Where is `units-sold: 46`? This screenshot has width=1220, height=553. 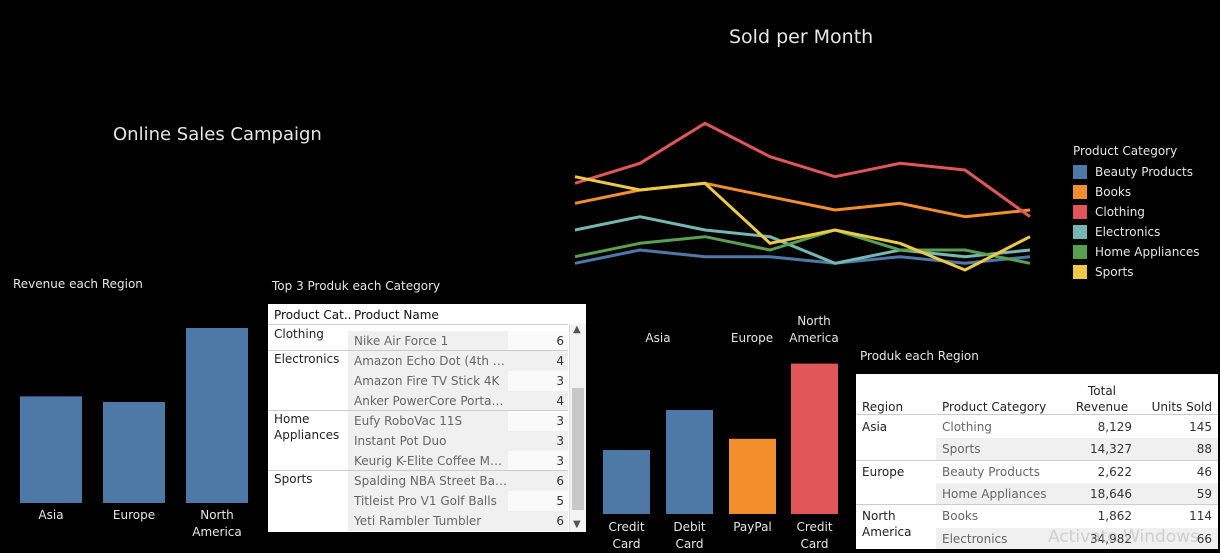
units-sold: 46 is located at coordinates (1204, 471).